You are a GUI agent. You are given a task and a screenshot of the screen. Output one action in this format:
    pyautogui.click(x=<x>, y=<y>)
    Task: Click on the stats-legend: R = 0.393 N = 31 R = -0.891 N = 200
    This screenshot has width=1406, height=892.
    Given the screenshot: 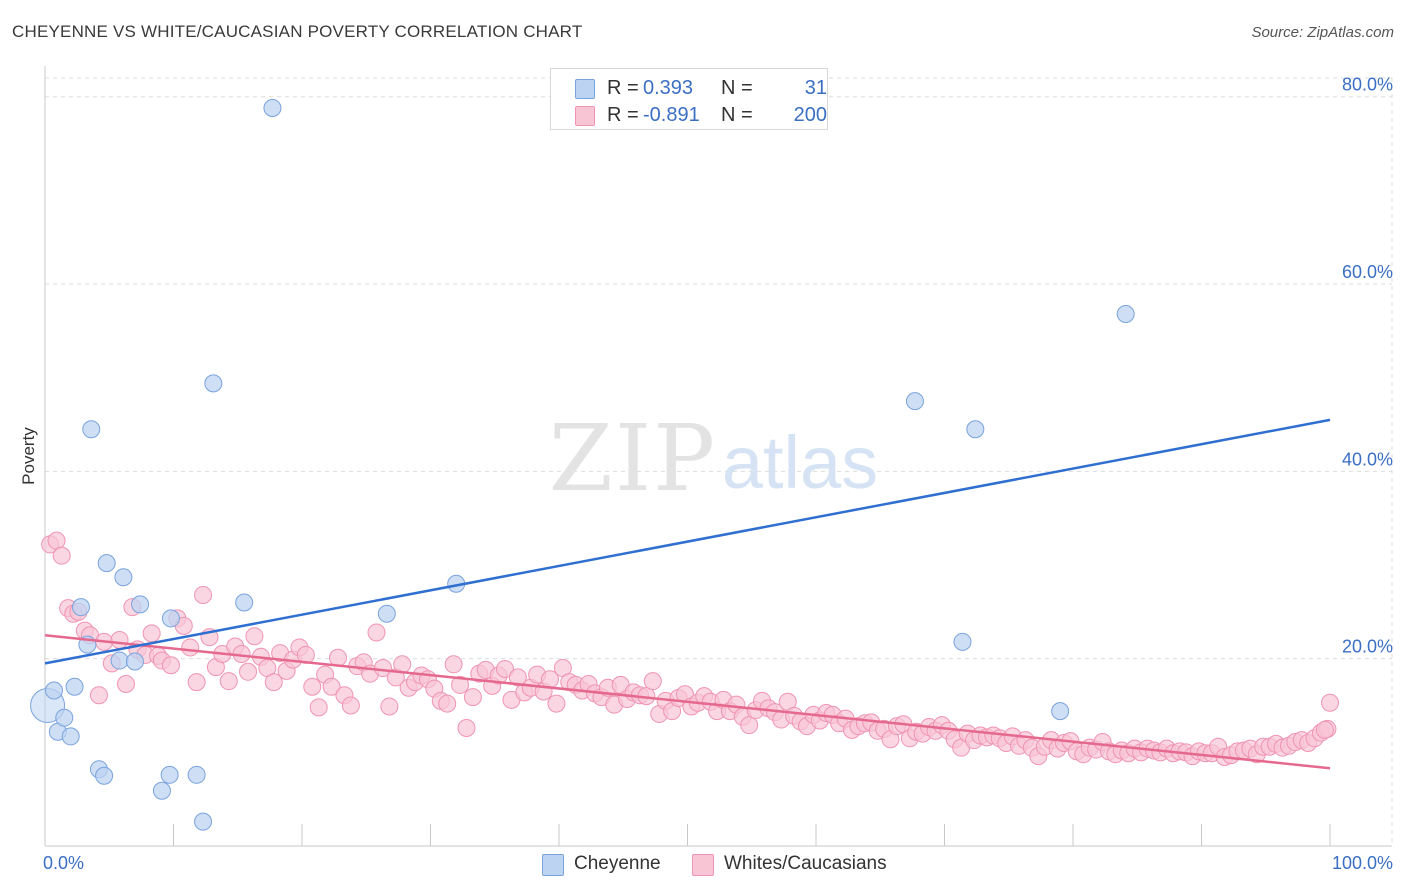 What is the action you would take?
    pyautogui.click(x=689, y=99)
    